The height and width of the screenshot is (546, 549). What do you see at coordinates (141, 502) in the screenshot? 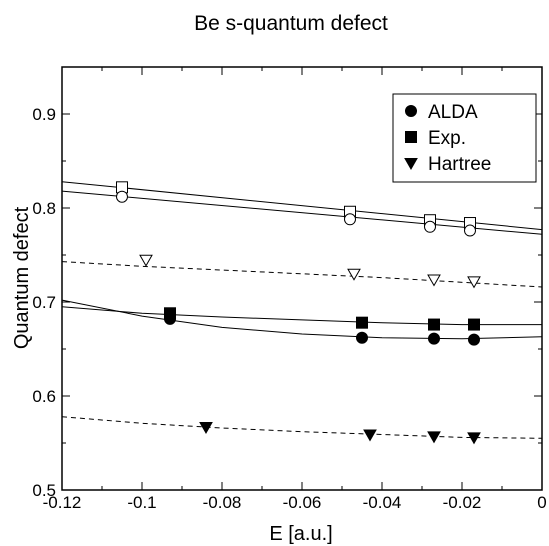
I see `x-tick-label: -0.1` at bounding box center [141, 502].